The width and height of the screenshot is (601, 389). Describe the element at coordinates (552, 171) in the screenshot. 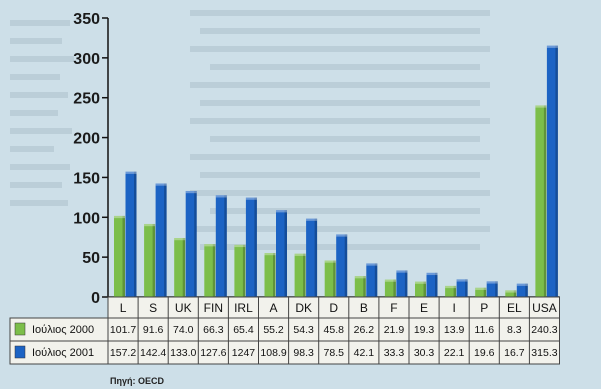

I see `bar-USA-2001` at that location.